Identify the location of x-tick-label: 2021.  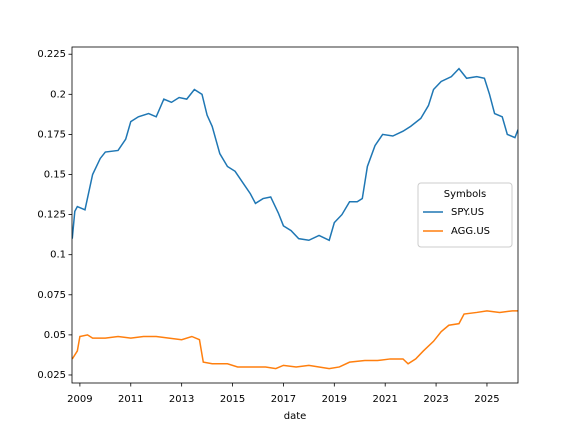
(384, 399).